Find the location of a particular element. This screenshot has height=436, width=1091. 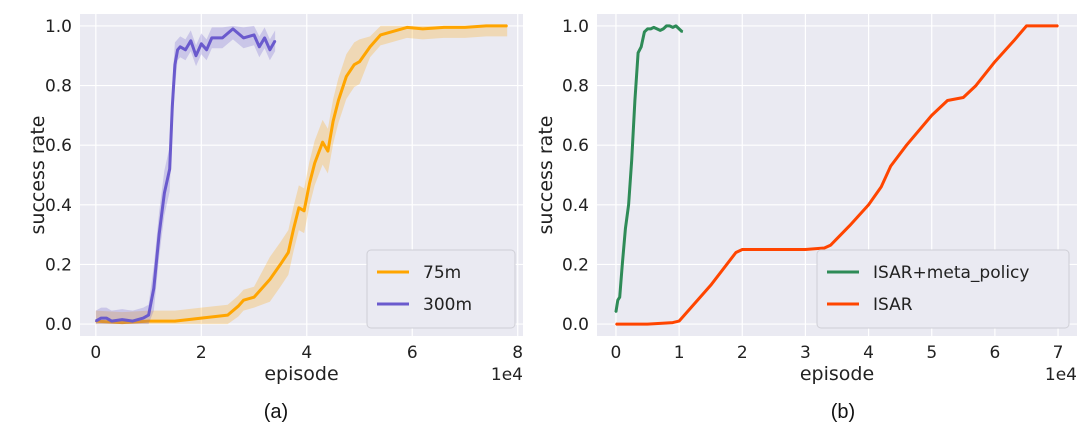

y-tick-label: 1.0 is located at coordinates (575, 27).